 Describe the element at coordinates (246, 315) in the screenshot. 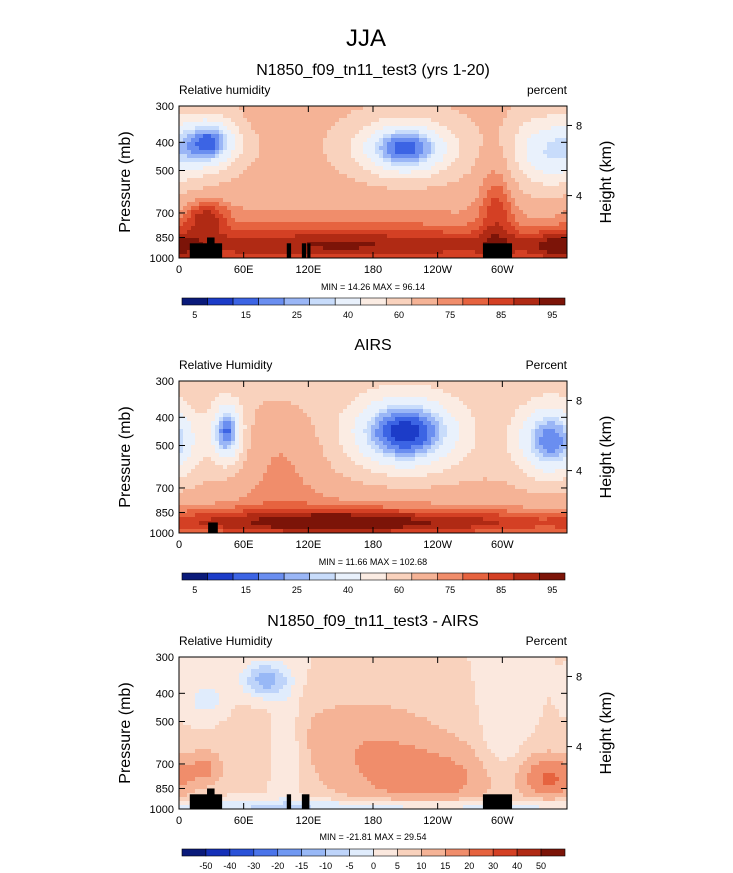

I see `colorbar-label: 15` at that location.